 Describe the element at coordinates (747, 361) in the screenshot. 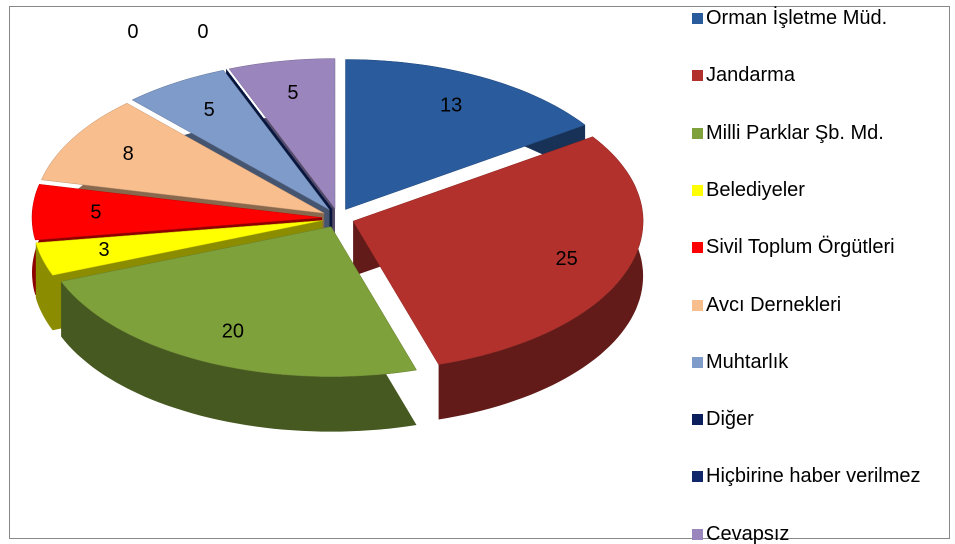

I see `legend-label: Muhtarlık` at that location.